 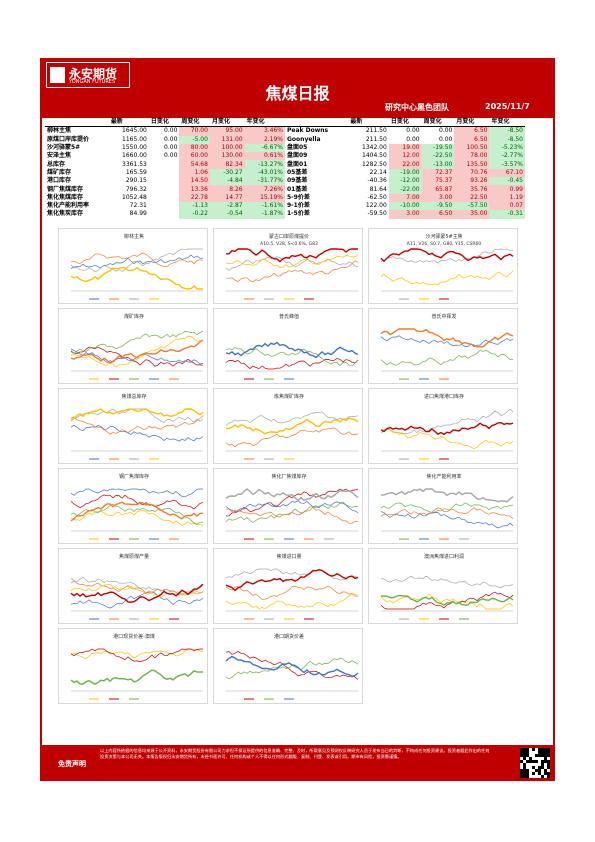 I want to click on chart-subtitle: A10.5, V28, S<0.6%, G83, so click(x=289, y=244).